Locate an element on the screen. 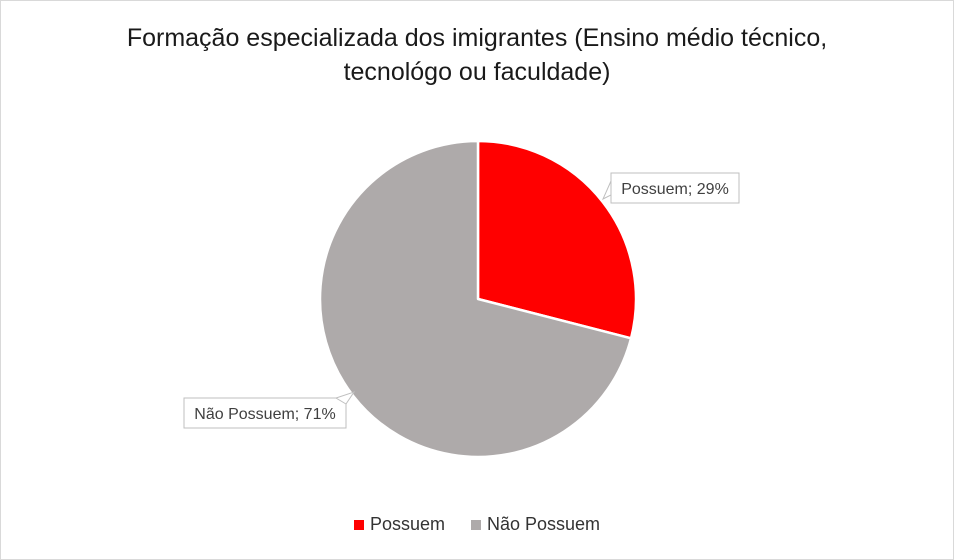  data-label-n-o-possuem: Não Possuem; 71% is located at coordinates (269, 410).